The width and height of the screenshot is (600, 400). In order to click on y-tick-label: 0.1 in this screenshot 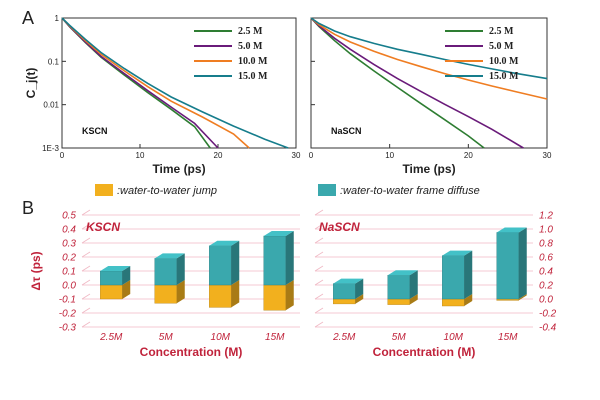, I will do `click(69, 272)`.